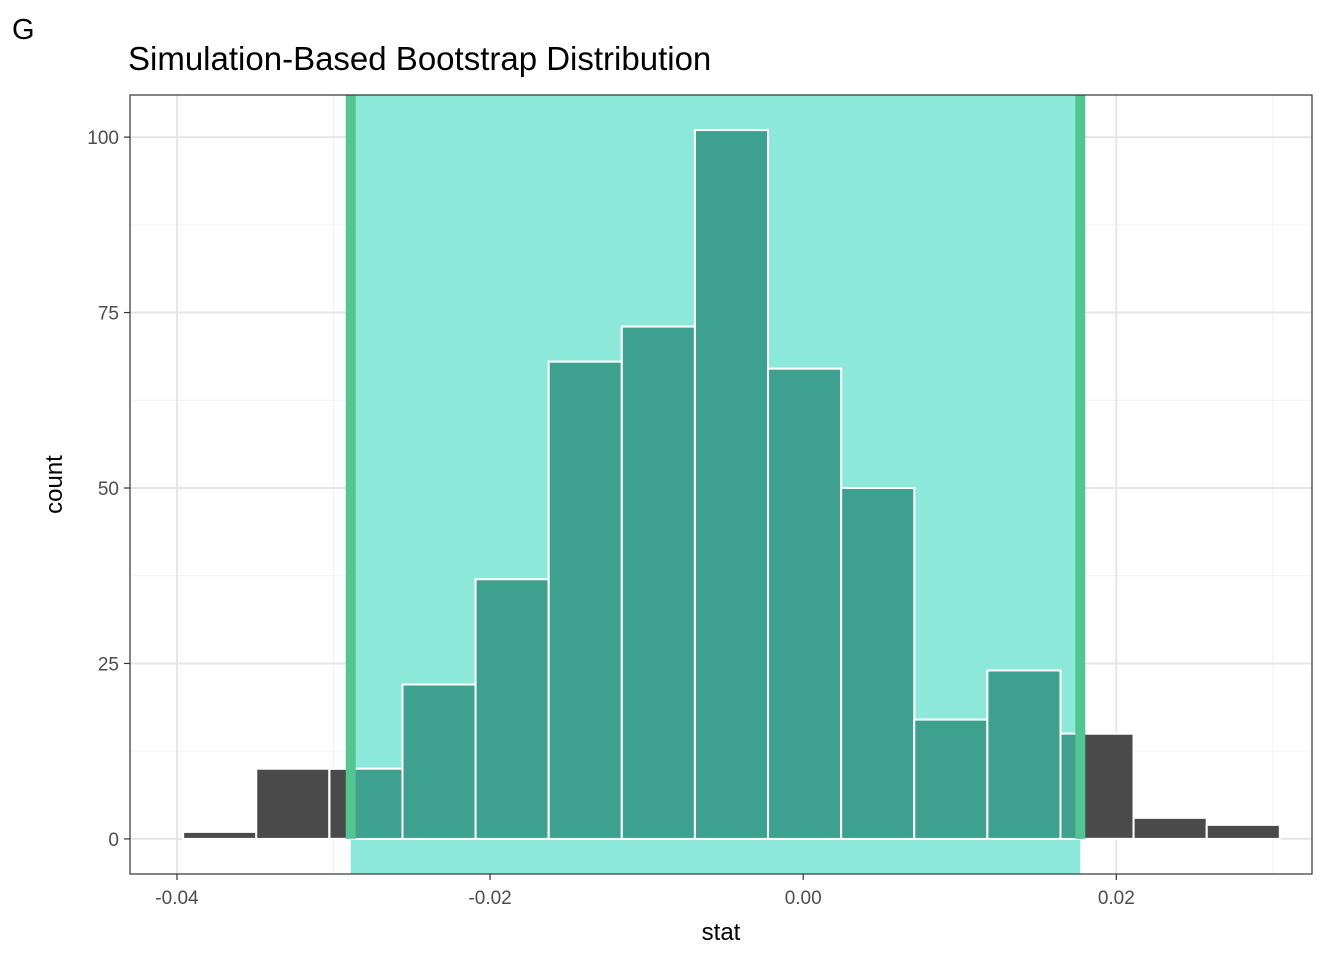 This screenshot has width=1344, height=960. I want to click on x-tick-label: -0.04, so click(177, 898).